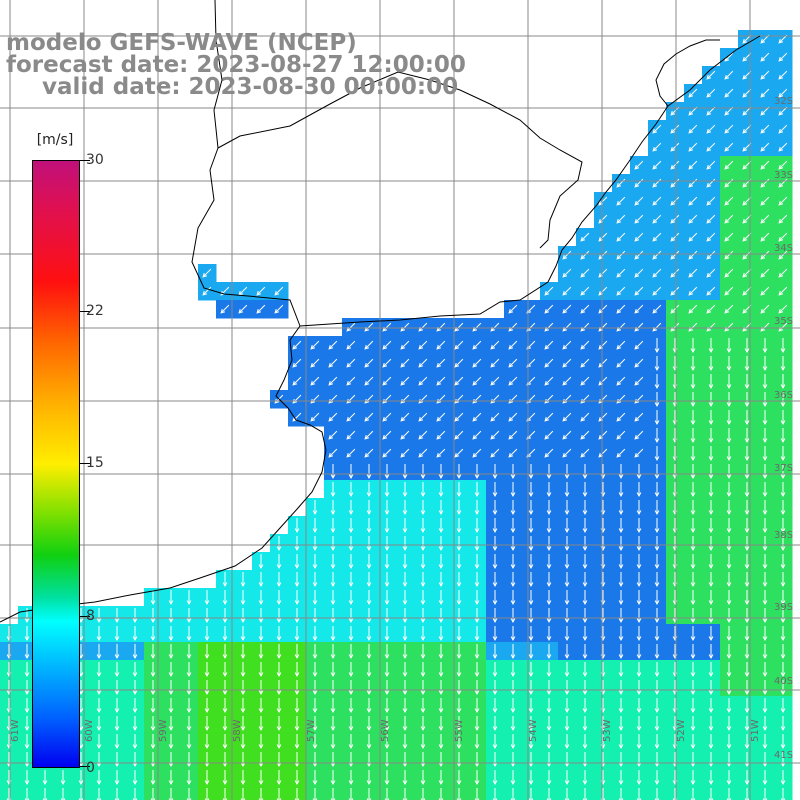 The image size is (800, 800). Describe the element at coordinates (236, 65) in the screenshot. I see `map-title-forecast-date: forecast date: 2023-08-27 12:00:00` at that location.